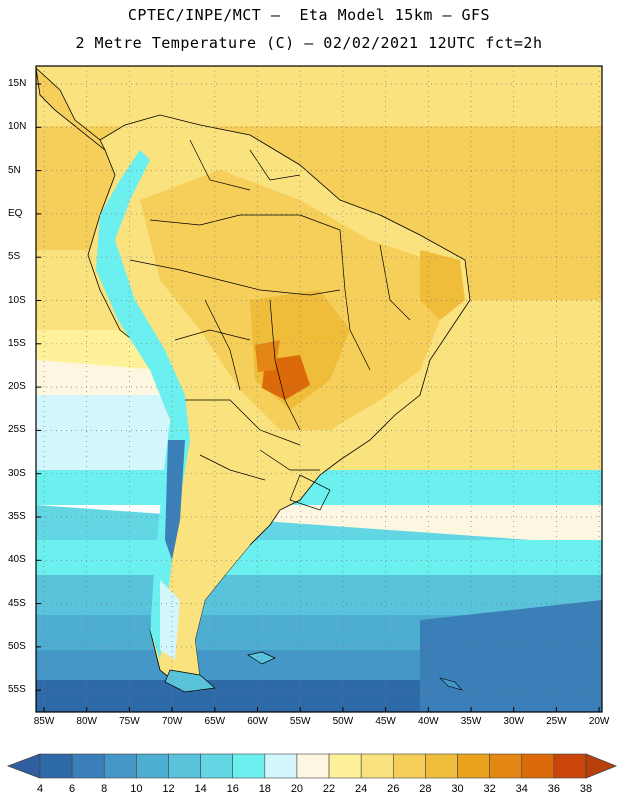 The image size is (618, 800). Describe the element at coordinates (511, 656) in the screenshot. I see `band-east-deep` at that location.